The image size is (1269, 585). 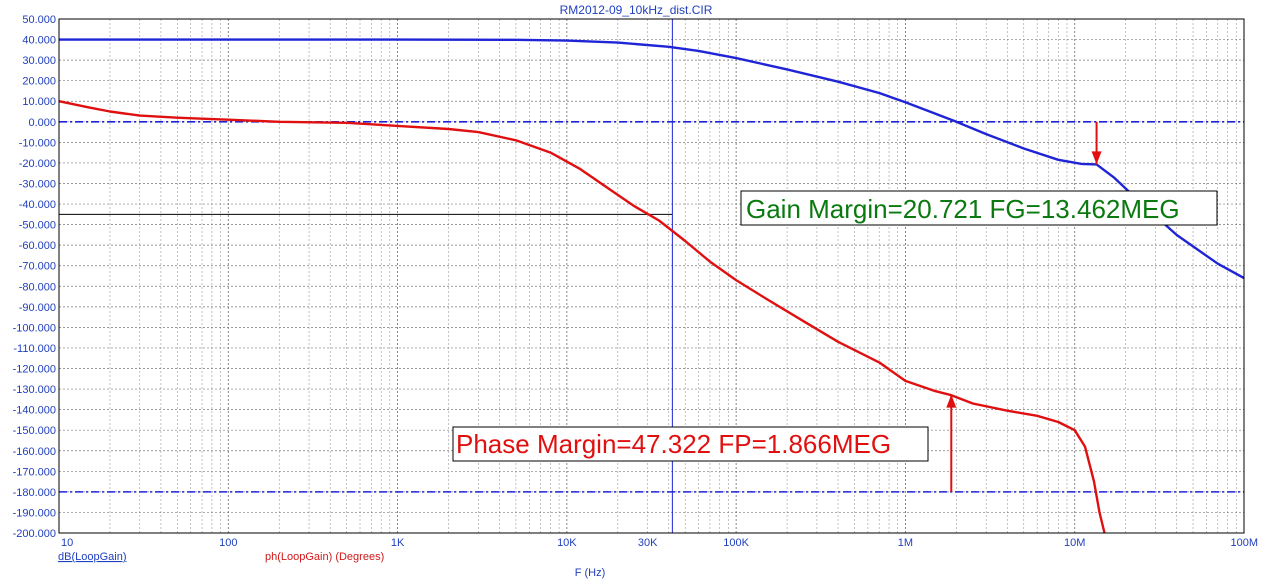 I want to click on phase-margin-box, so click(x=690, y=444).